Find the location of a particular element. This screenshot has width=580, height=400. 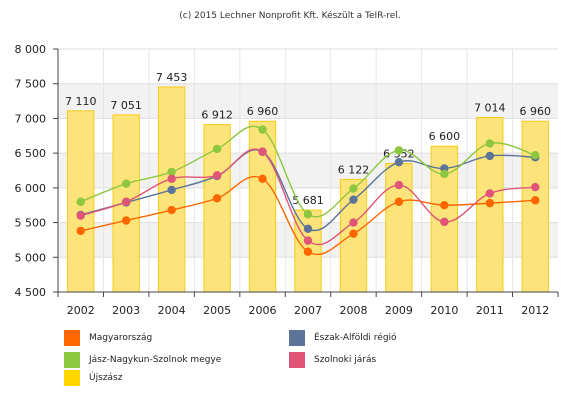

bar-value-label: 7 110 is located at coordinates (81, 101).